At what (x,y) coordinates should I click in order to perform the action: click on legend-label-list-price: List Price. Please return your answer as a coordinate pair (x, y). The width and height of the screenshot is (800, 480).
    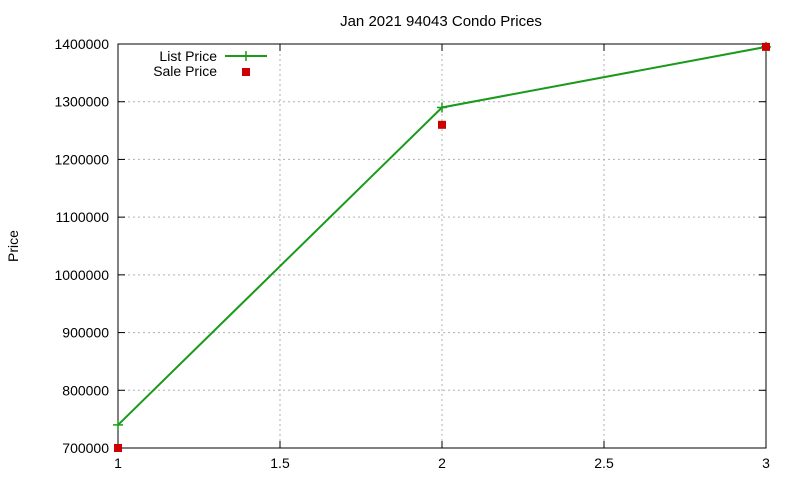
    Looking at the image, I should click on (188, 56).